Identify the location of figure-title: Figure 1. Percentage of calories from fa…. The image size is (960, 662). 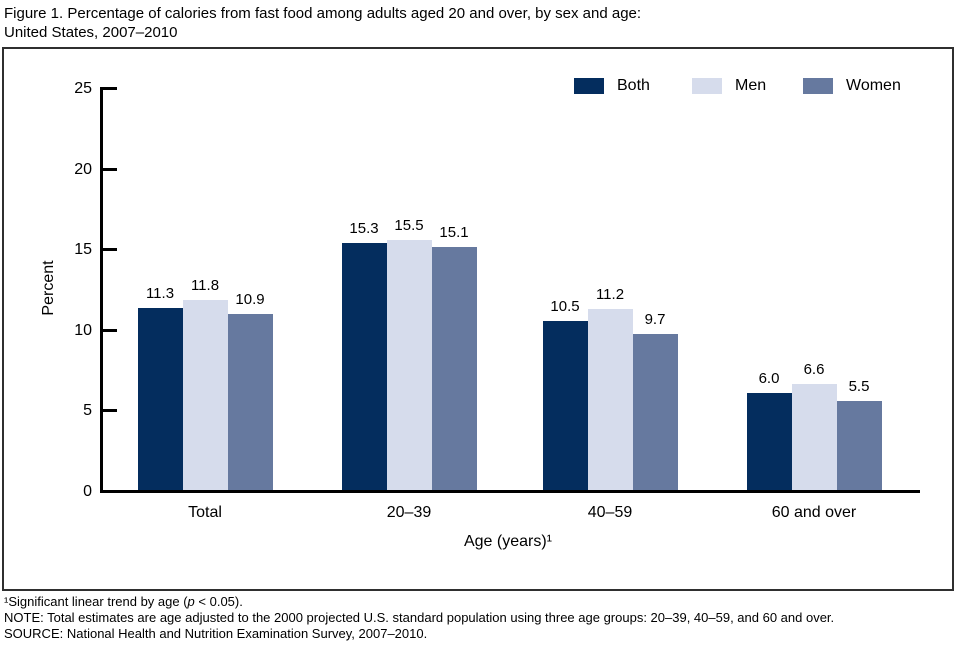
(479, 23).